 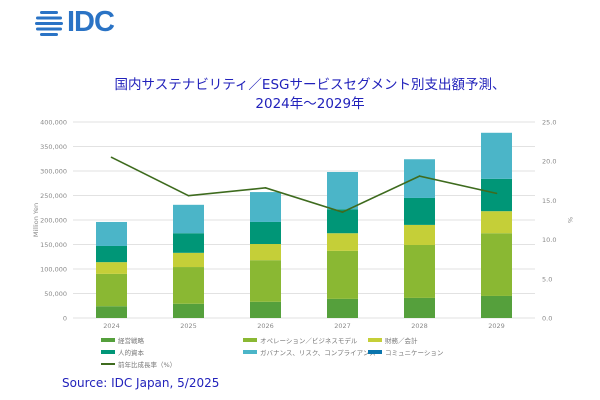 I want to click on source-note: Source: IDC Japan, 5/2025, so click(x=141, y=383).